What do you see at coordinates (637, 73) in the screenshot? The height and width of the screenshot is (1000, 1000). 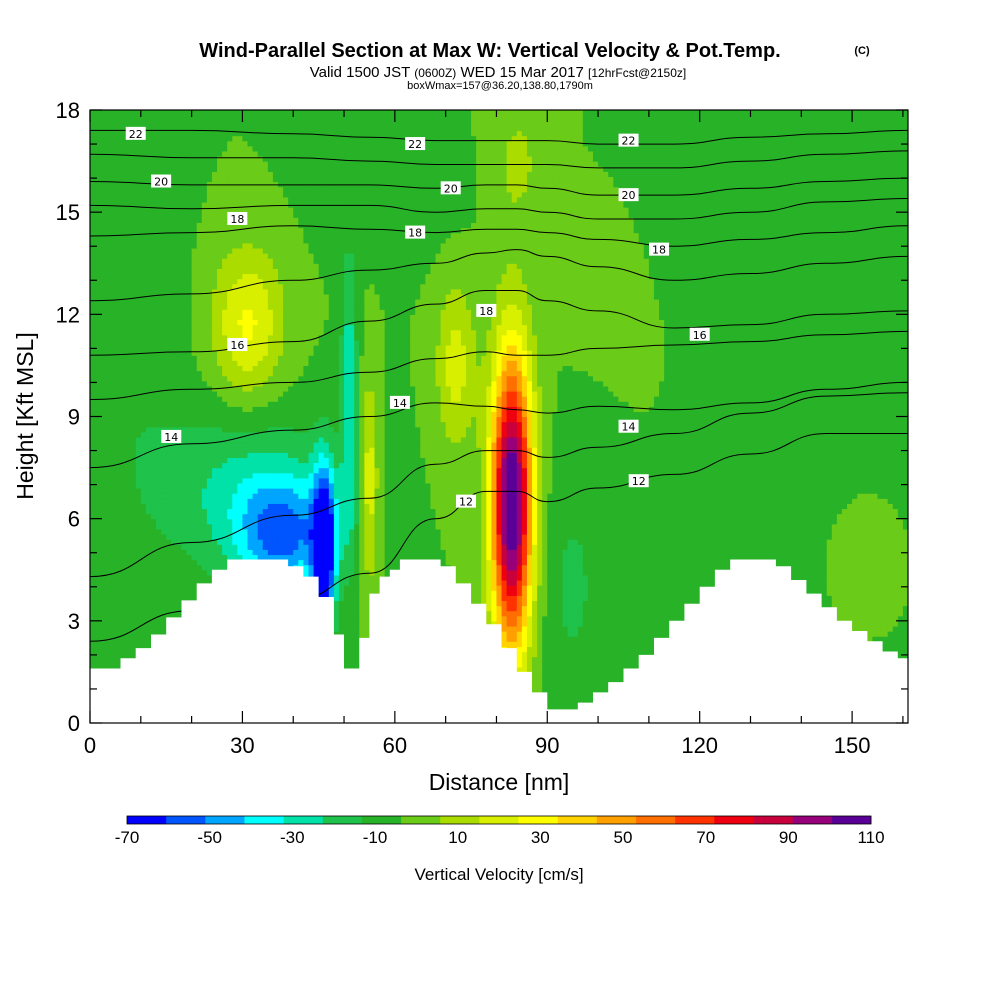 I see `forecast-info: [12hrFcst@2150z]` at bounding box center [637, 73].